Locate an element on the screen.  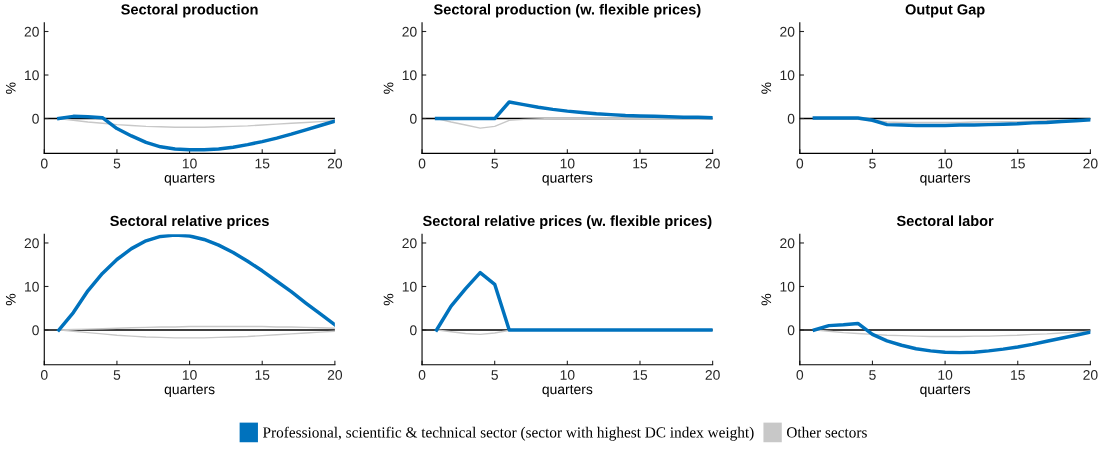
chart-title: Sectoral production (w. flexible prices) is located at coordinates (567, 10).